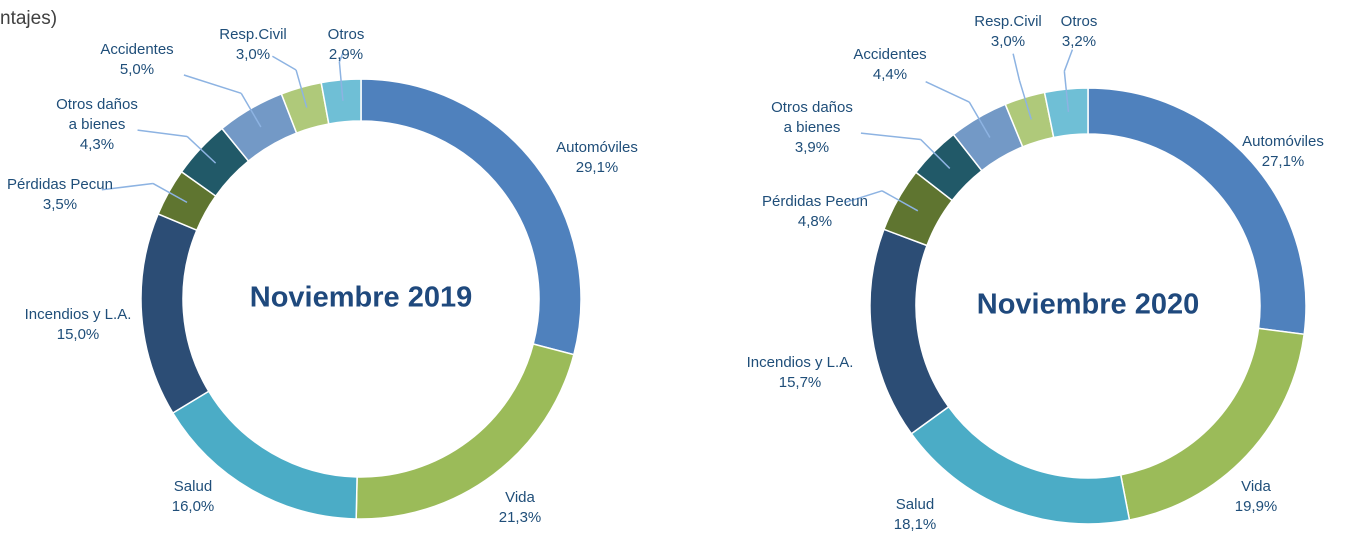 The width and height of the screenshot is (1346, 539). I want to click on slice-label: Pérdidas Pecun 4,8%, so click(815, 212).